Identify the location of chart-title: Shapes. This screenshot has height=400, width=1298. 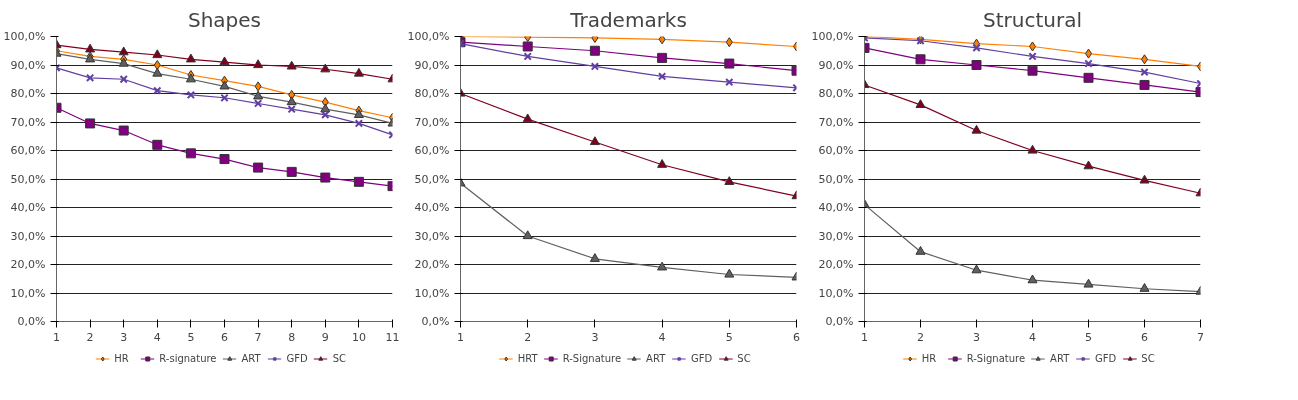
(224, 19).